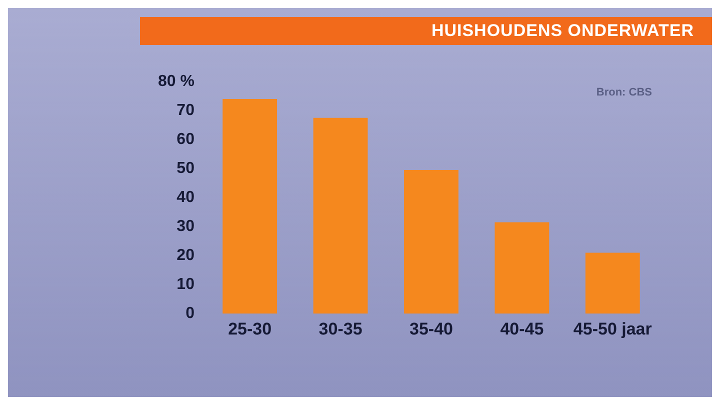 This screenshot has width=720, height=405. I want to click on y-tick-label: 40, so click(185, 197).